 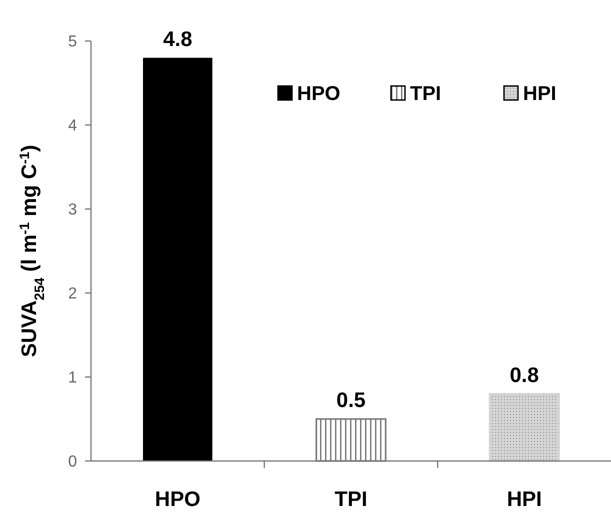 What do you see at coordinates (73, 294) in the screenshot?
I see `y-tick-label: 2` at bounding box center [73, 294].